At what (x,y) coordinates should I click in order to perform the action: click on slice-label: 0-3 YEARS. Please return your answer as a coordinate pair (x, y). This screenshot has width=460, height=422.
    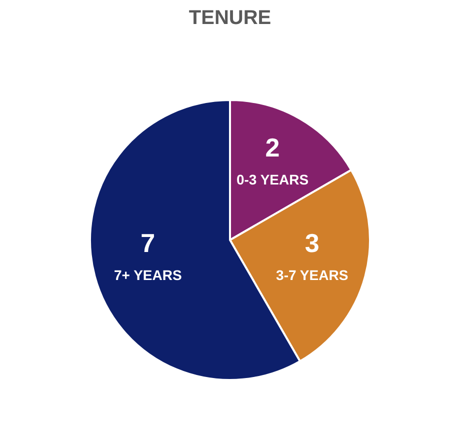
    Looking at the image, I should click on (272, 179).